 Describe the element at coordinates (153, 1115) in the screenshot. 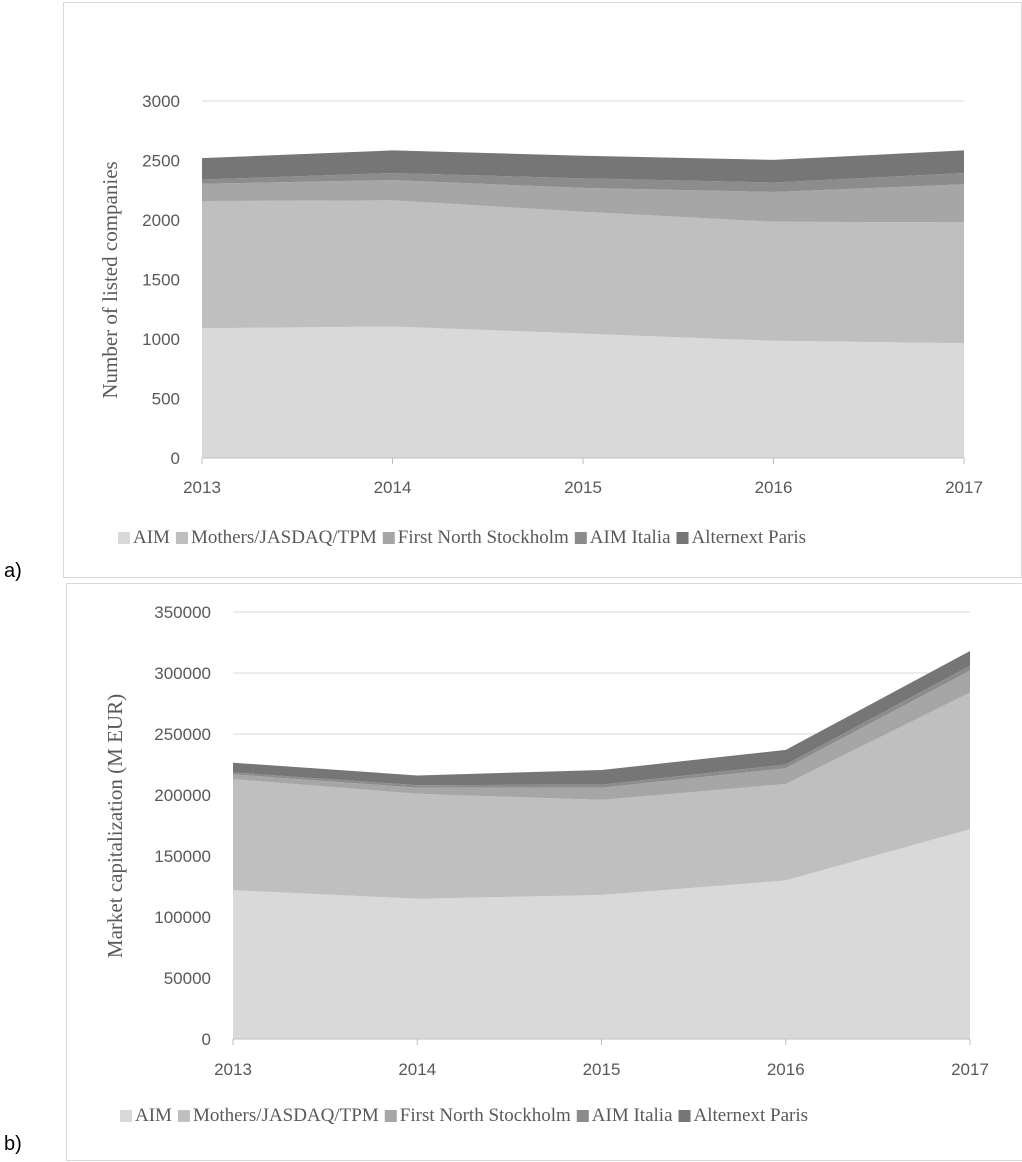

I see `chart-b-legend-label-aim: AIM` at that location.